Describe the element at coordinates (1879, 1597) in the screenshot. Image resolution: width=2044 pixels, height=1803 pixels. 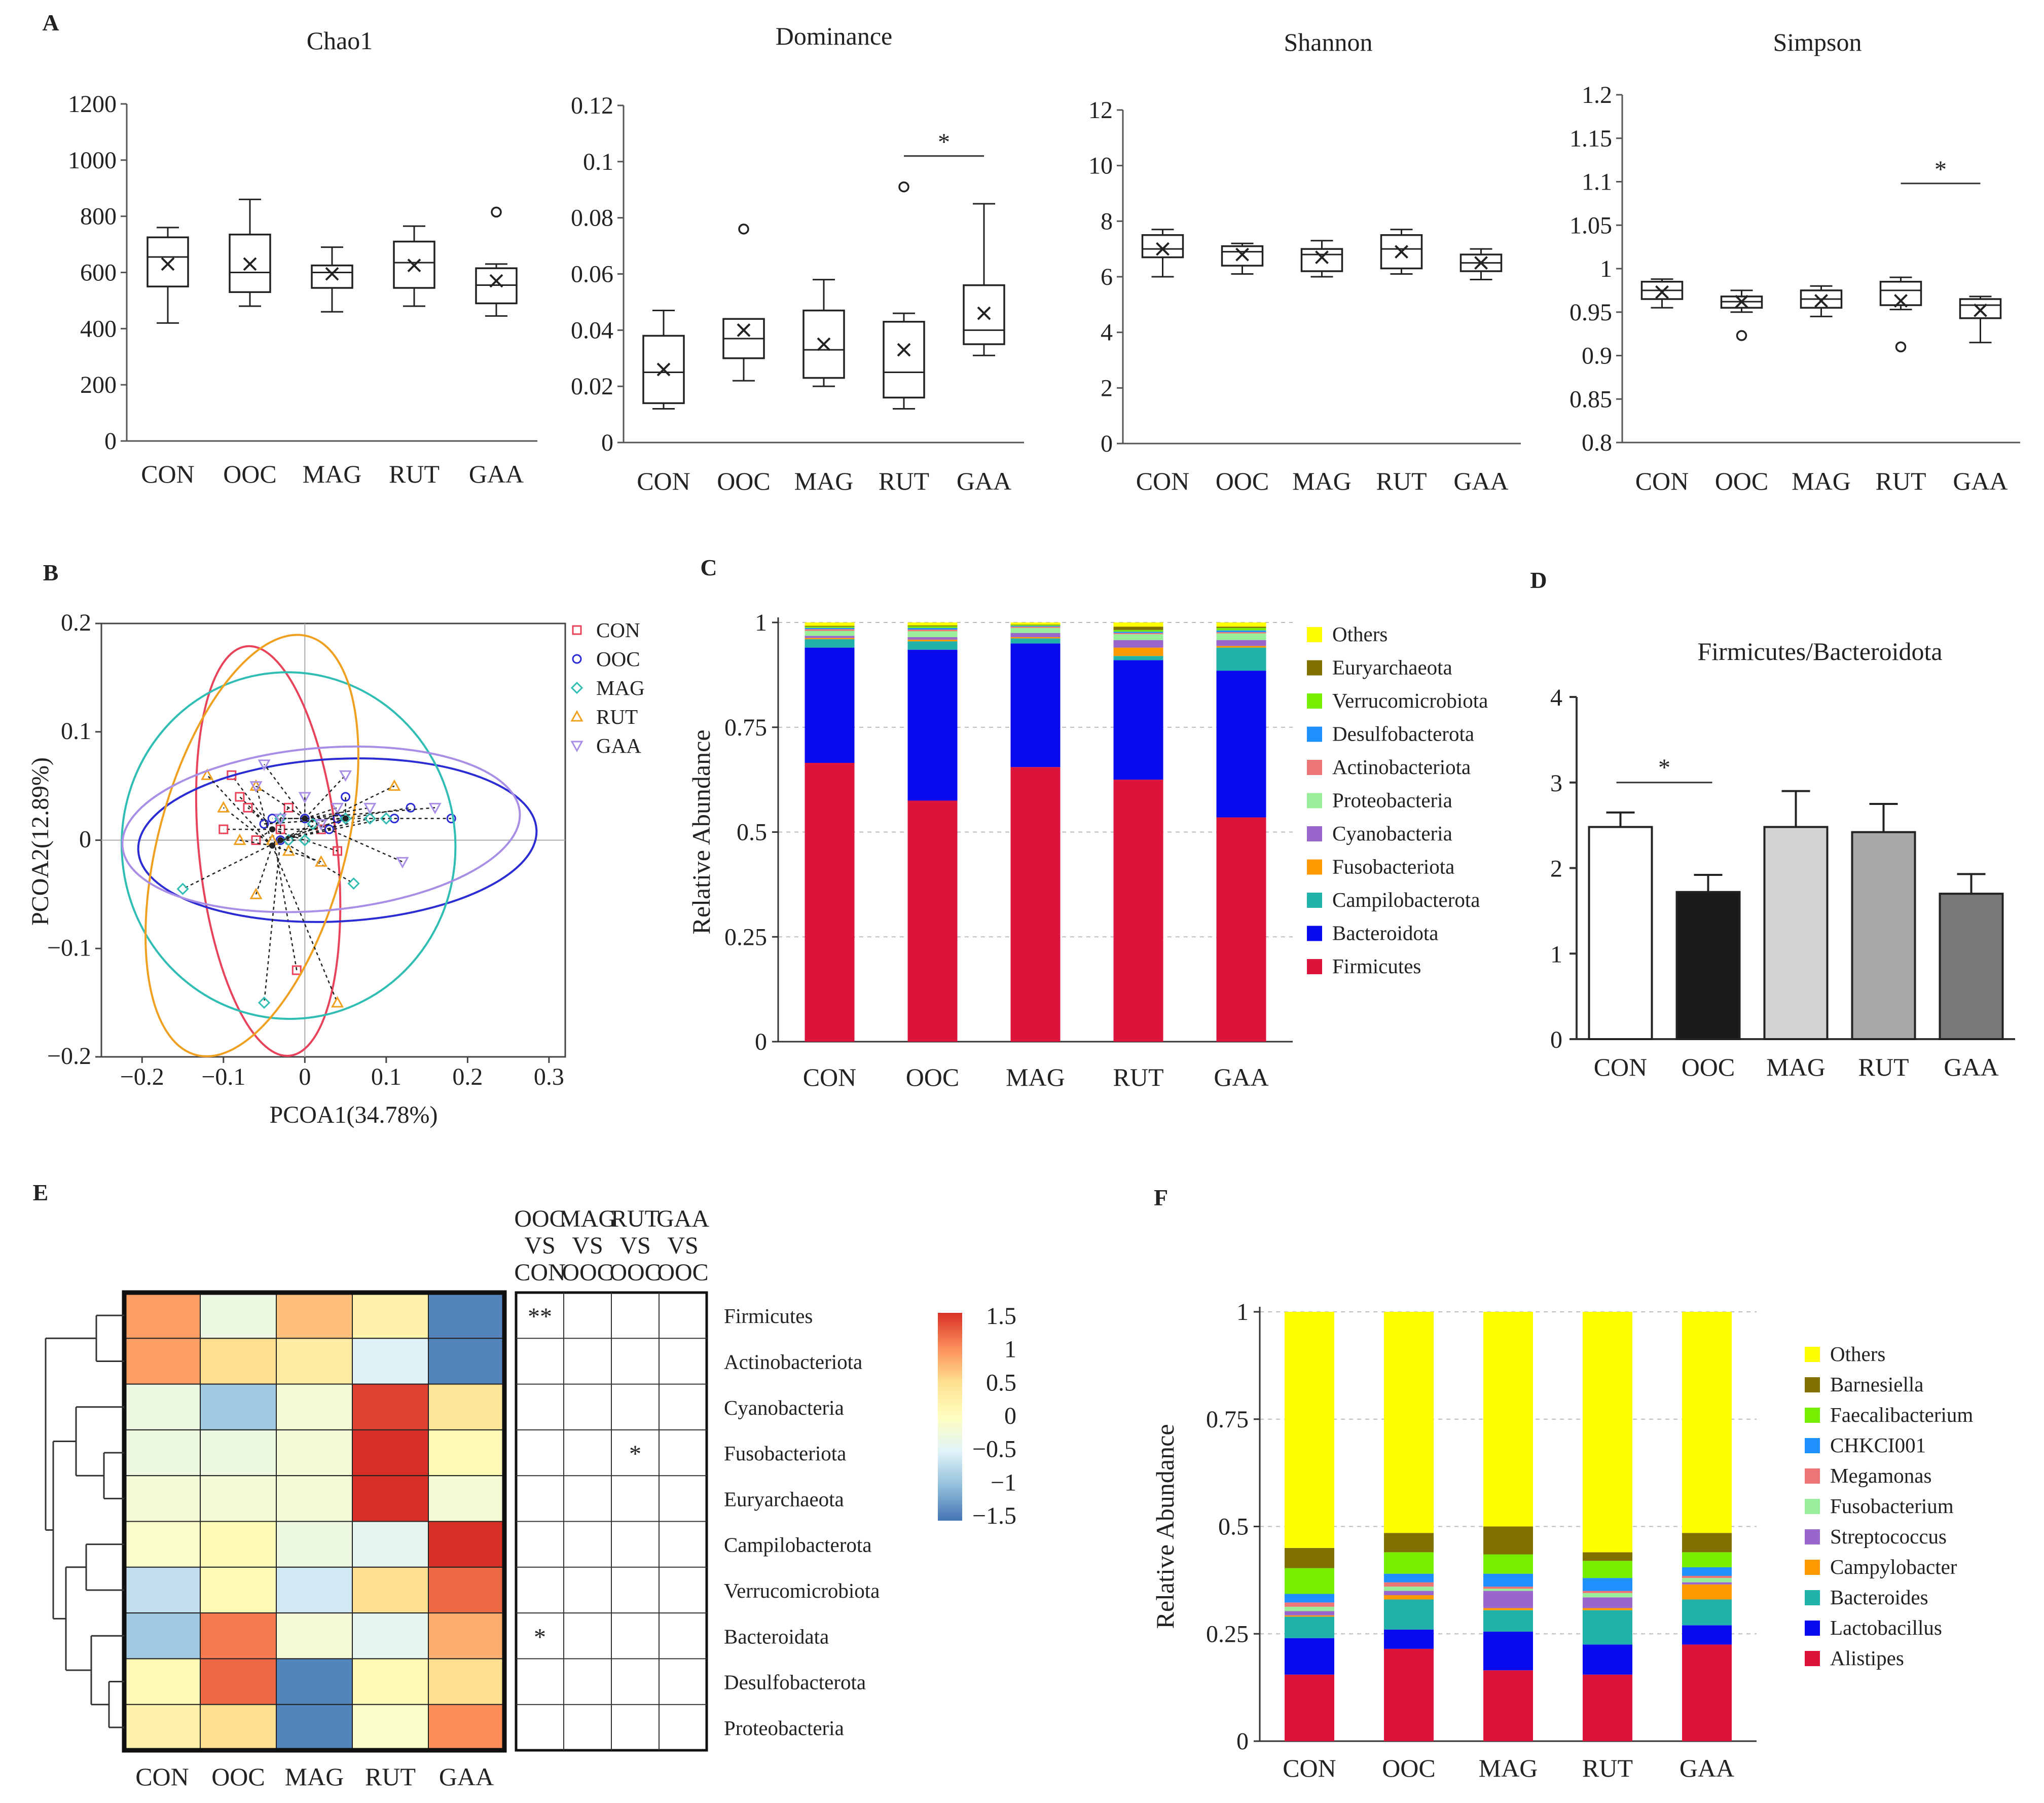
I see `legend-label: Bacteroides` at that location.